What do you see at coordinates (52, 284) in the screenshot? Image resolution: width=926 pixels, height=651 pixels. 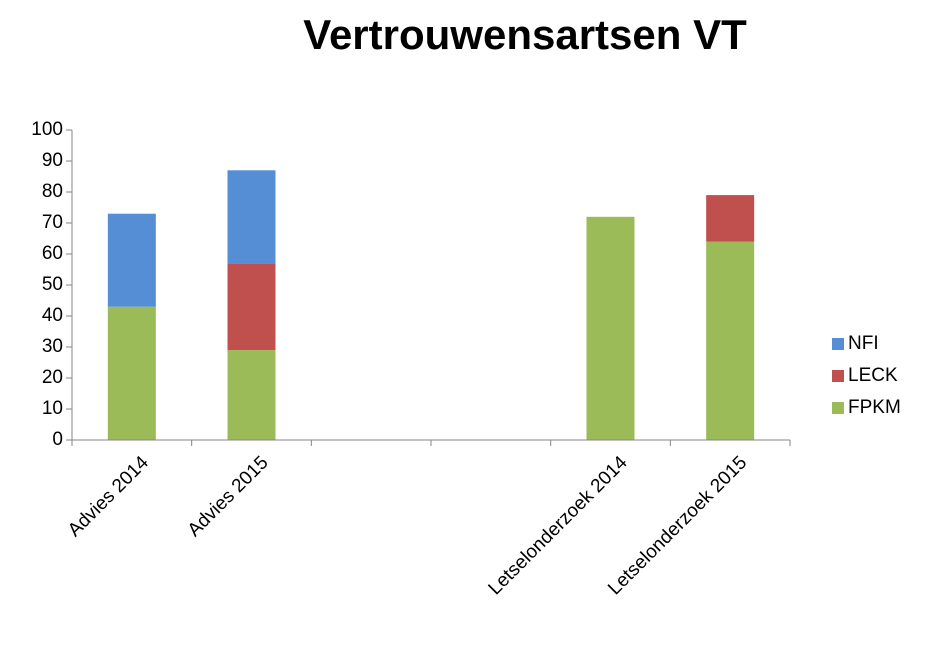 I see `y-tick-label: 50` at bounding box center [52, 284].